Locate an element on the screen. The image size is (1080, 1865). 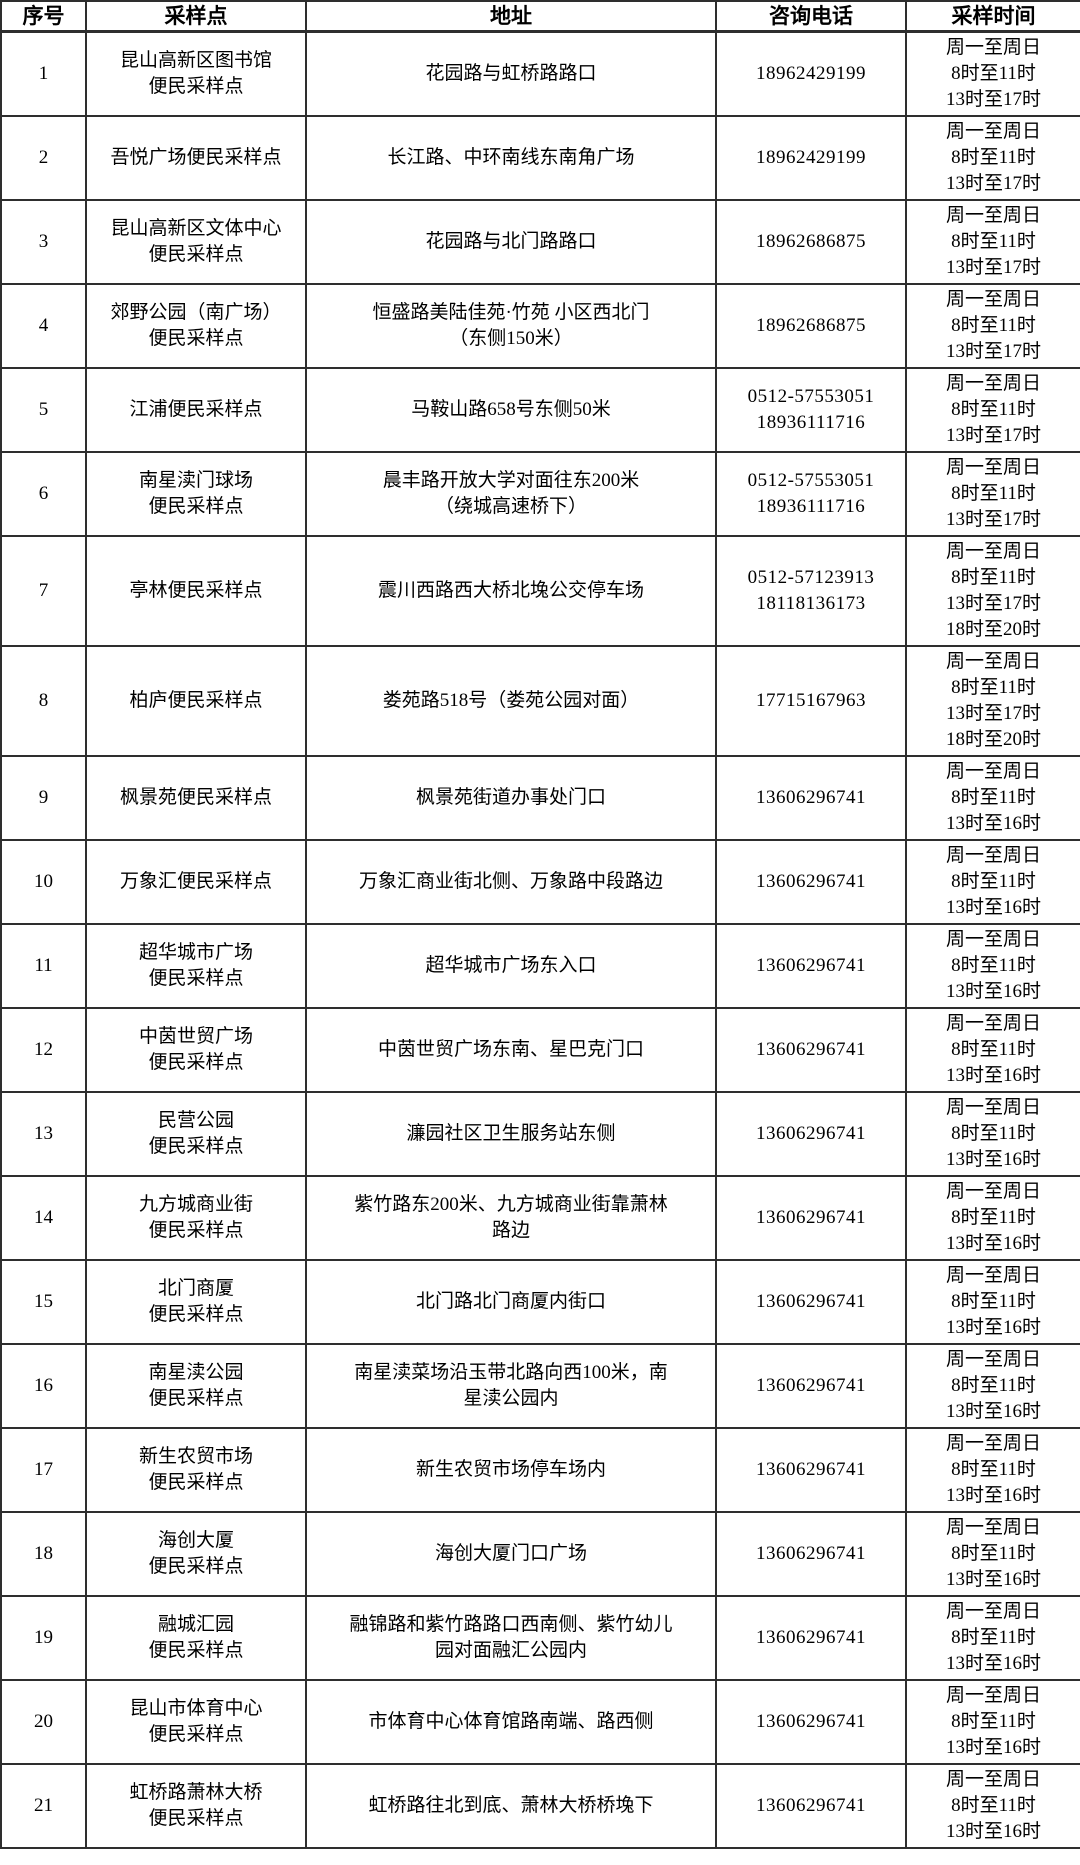
site-name: 海创大厦 便民采样点 is located at coordinates (196, 1554).